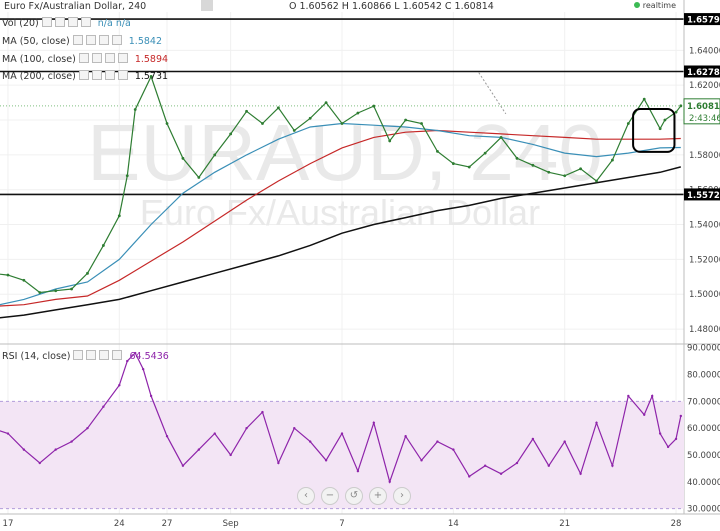  I want to click on zoom-out-icon: −, so click(330, 496).